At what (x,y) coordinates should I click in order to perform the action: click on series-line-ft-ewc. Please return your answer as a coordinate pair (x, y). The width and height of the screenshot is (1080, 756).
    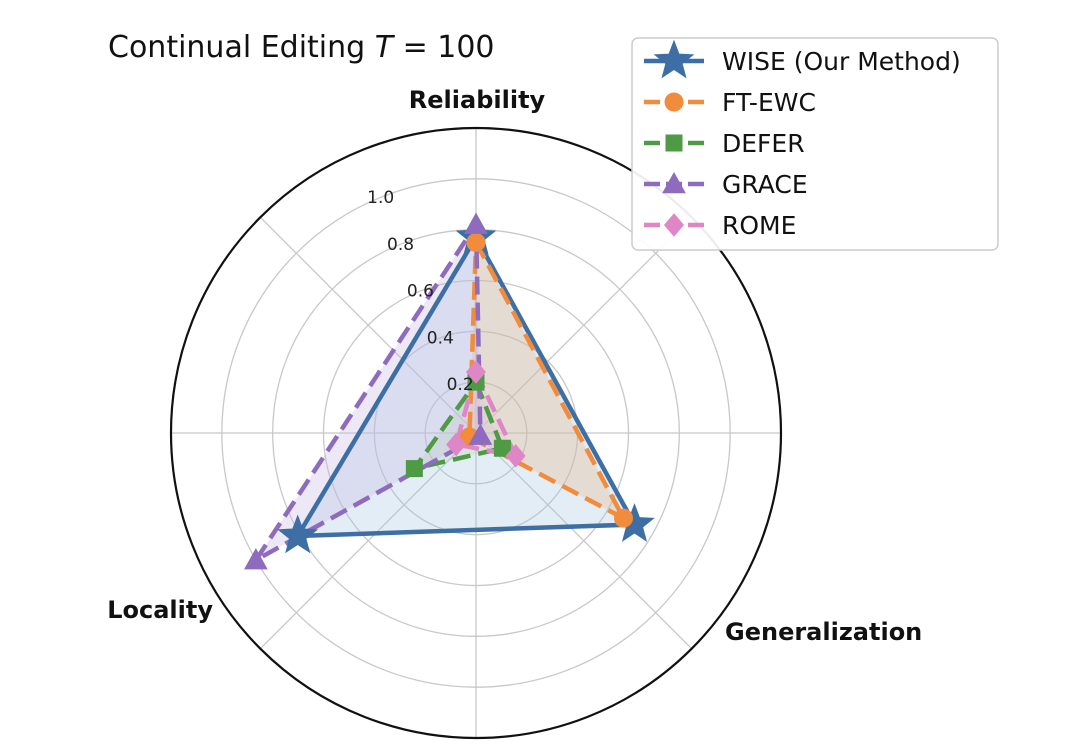
    Looking at the image, I should click on (548, 378).